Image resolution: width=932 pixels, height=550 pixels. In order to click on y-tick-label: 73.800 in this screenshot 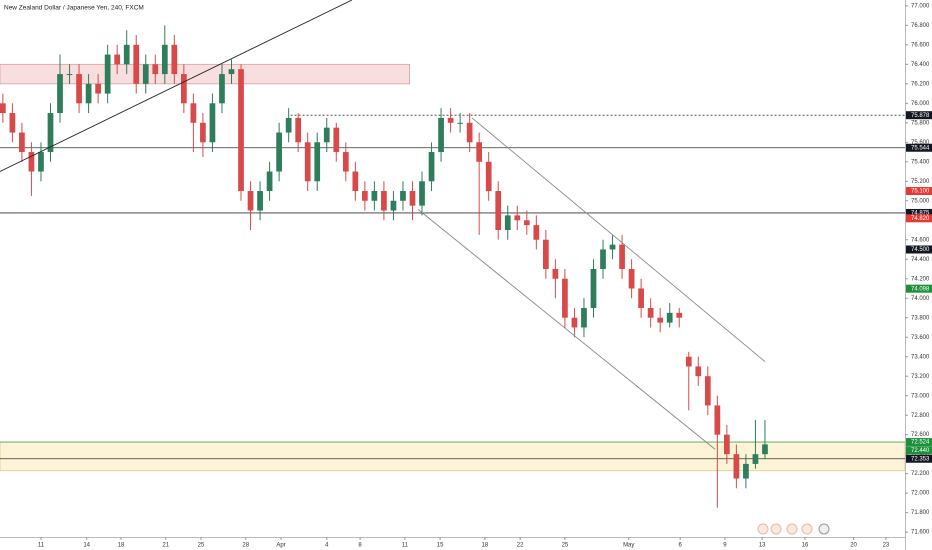, I will do `click(920, 318)`.